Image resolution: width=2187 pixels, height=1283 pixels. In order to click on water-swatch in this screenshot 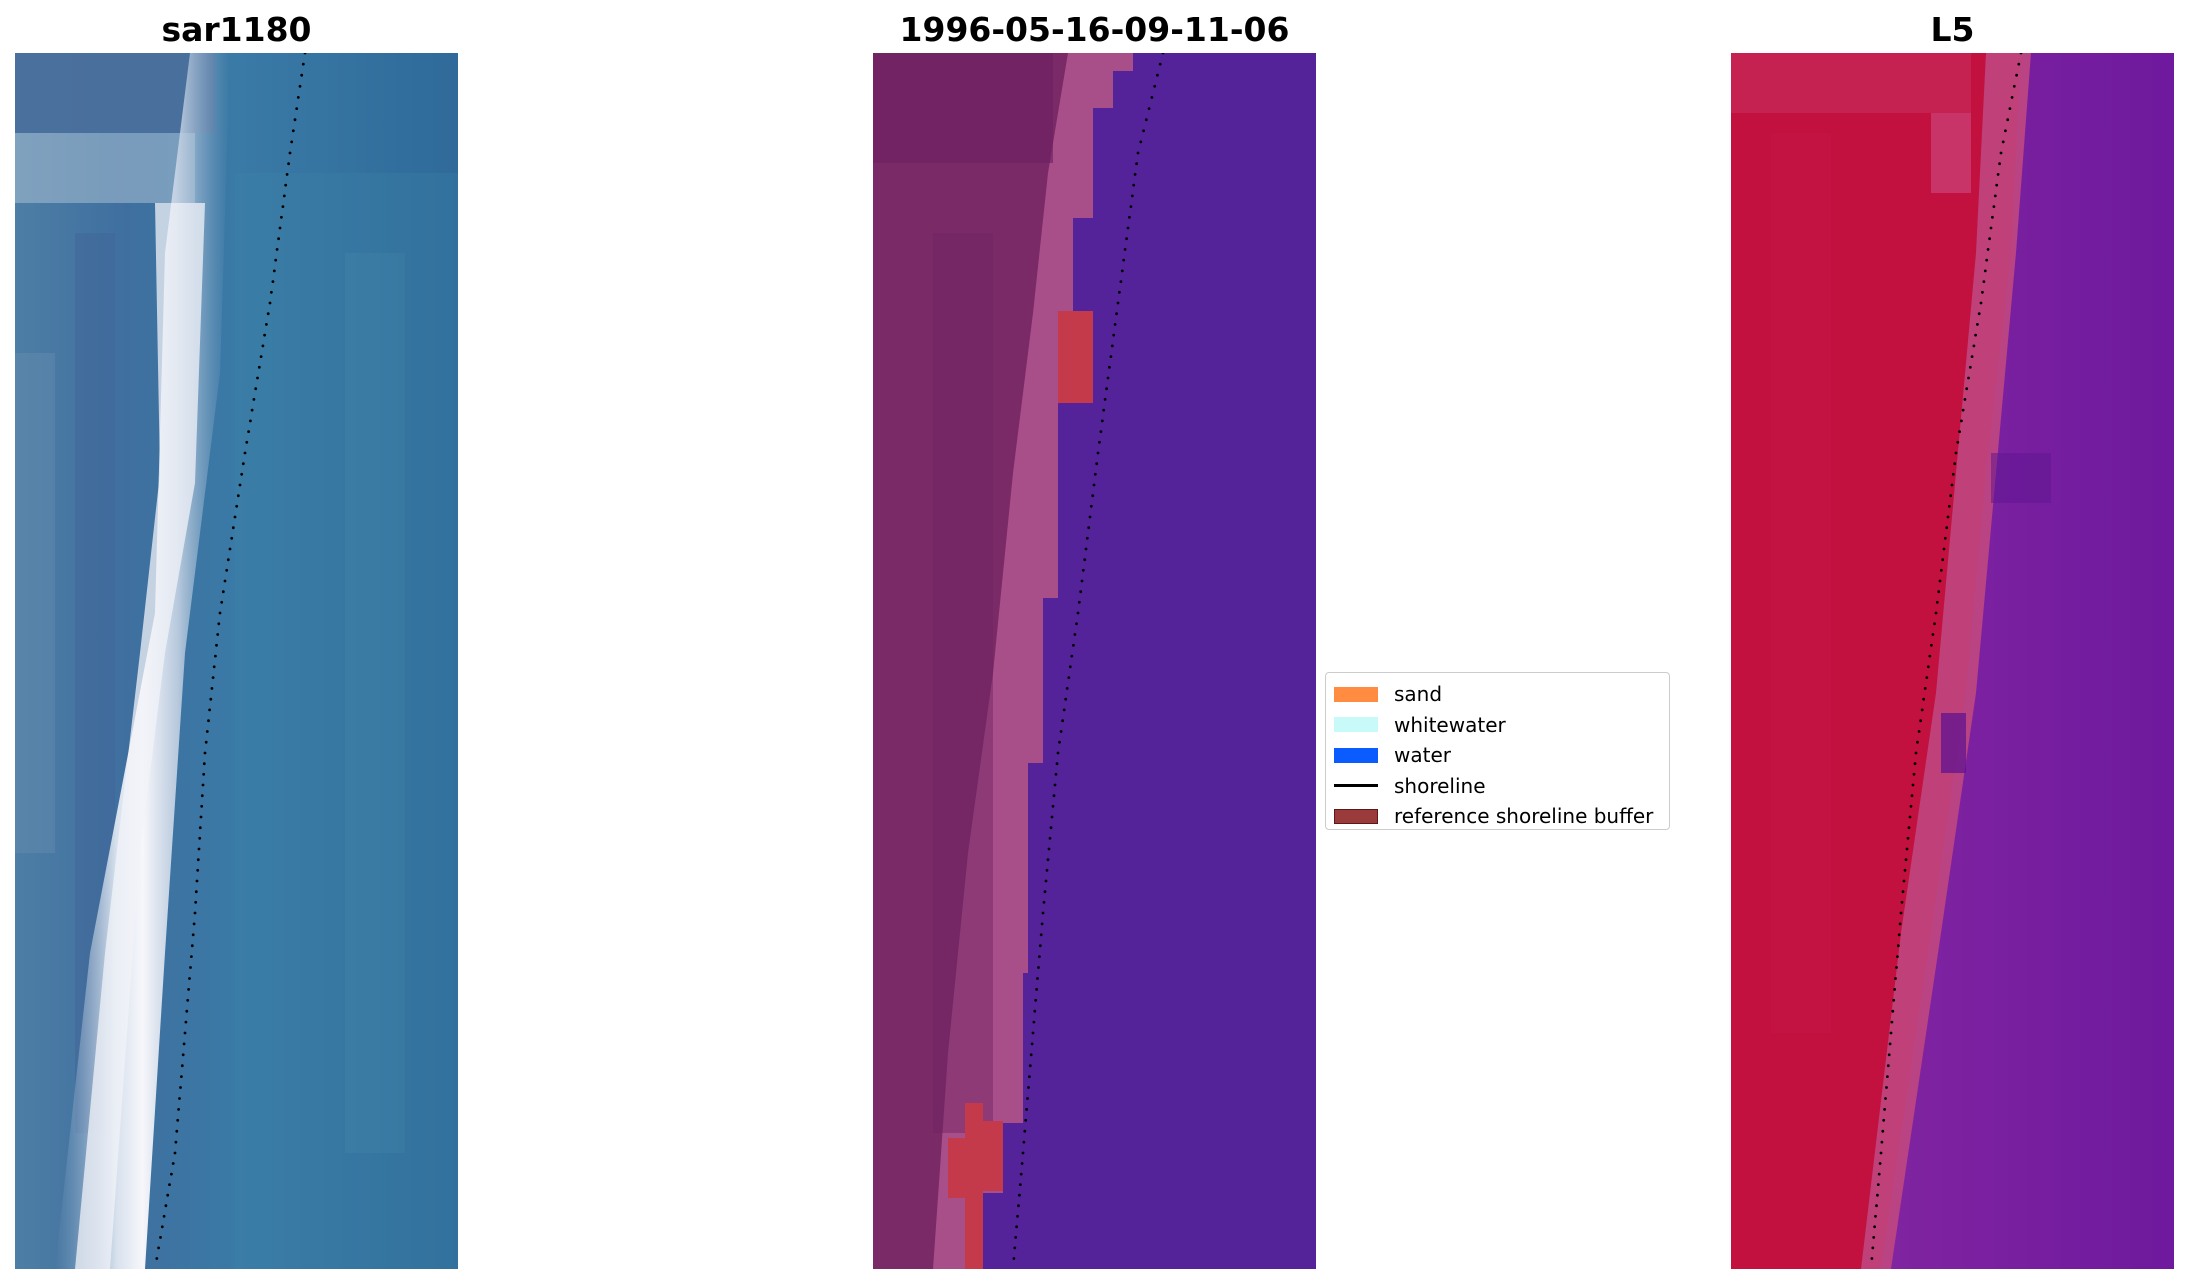, I will do `click(1356, 755)`.